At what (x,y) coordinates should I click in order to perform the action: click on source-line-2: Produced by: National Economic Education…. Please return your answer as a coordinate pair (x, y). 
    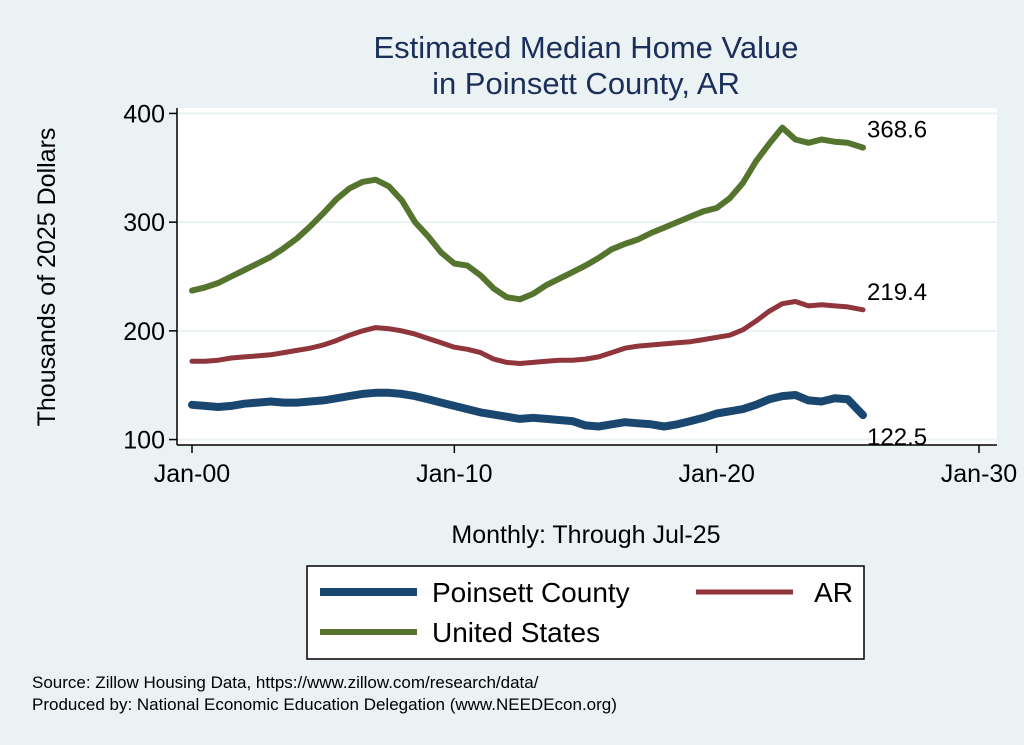
    Looking at the image, I should click on (324, 704).